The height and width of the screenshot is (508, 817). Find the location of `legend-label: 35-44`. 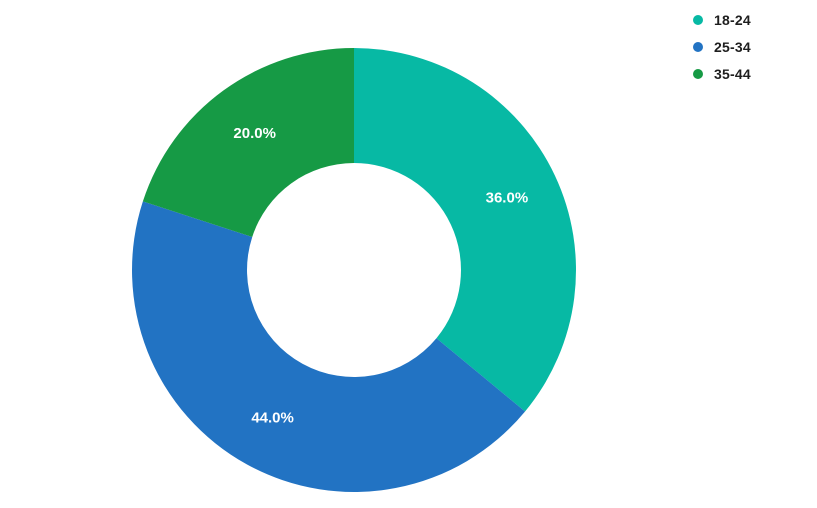

legend-label: 35-44 is located at coordinates (732, 73).